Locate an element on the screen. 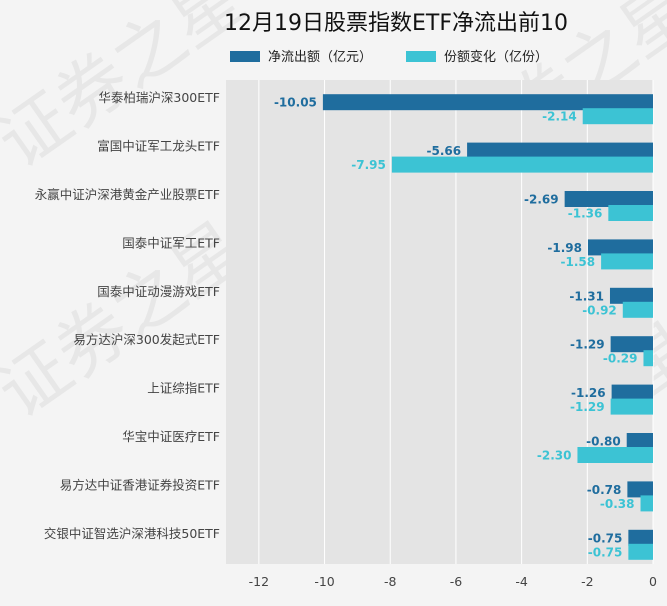 The height and width of the screenshot is (606, 667). category-label: 交银中证智选沪深港科技50ETF is located at coordinates (132, 533).